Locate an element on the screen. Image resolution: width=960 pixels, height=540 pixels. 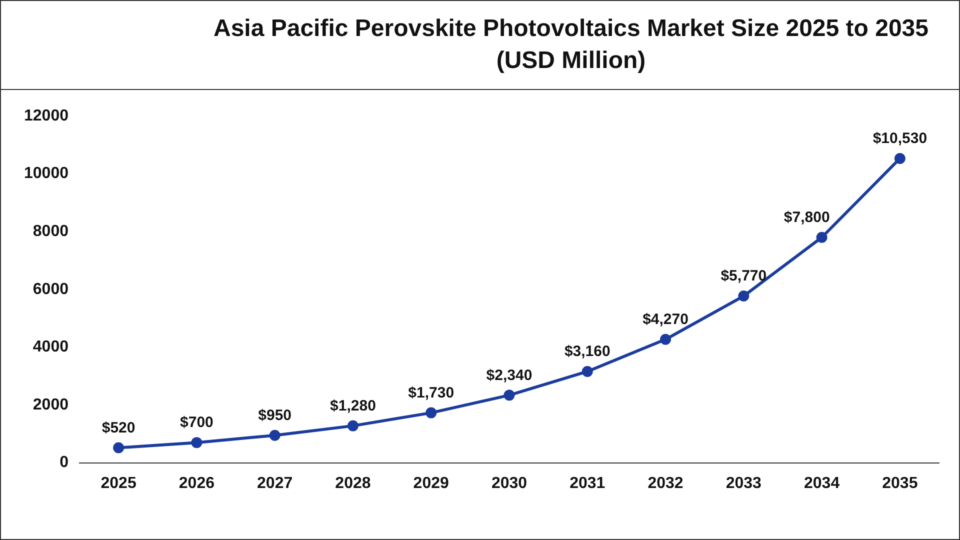
y-tick-label: 2000 is located at coordinates (50, 405).